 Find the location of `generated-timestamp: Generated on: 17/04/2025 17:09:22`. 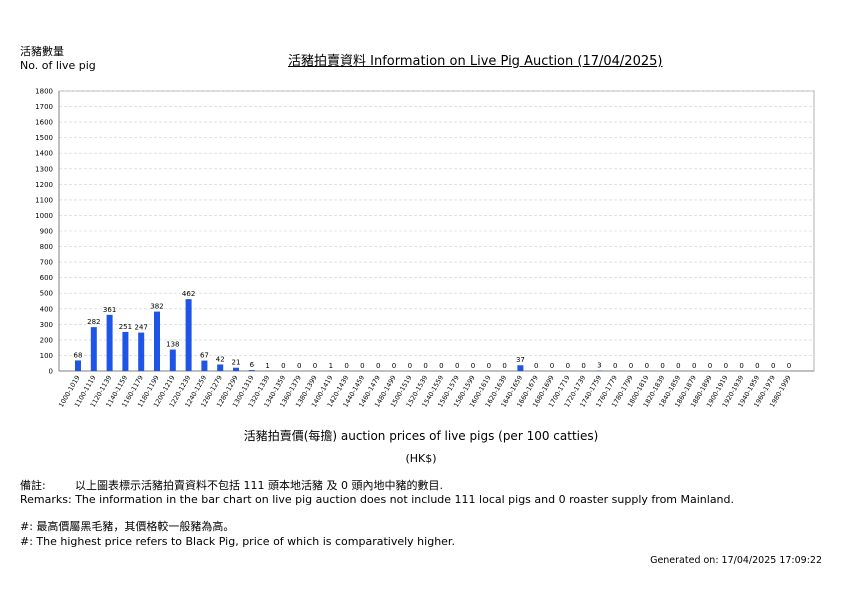

generated-timestamp: Generated on: 17/04/2025 17:09:22 is located at coordinates (736, 560).